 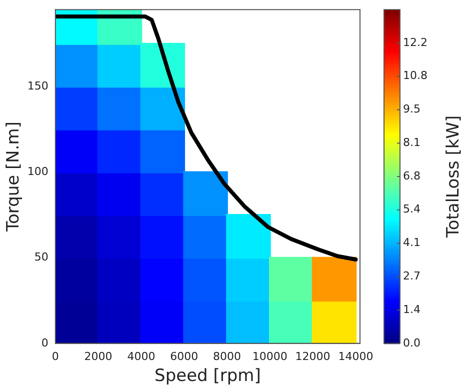 What do you see at coordinates (55, 356) in the screenshot?
I see `x-tick-label: 0` at bounding box center [55, 356].